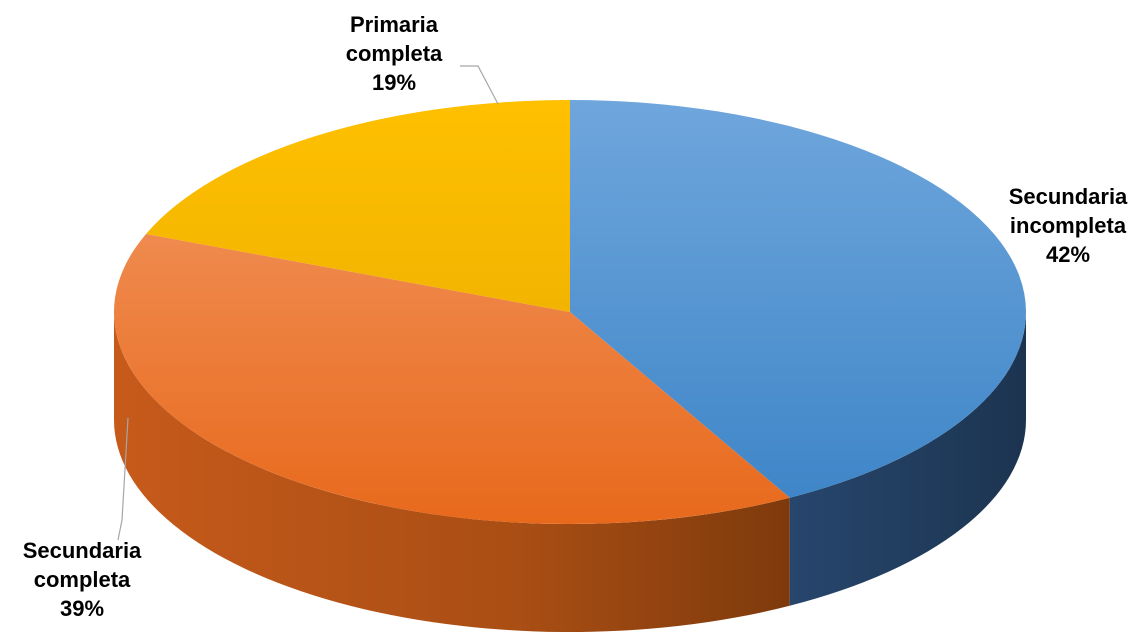 This screenshot has height=633, width=1147. I want to click on data-label-secundaria-completa: Secundaria completa 39%, so click(82, 579).